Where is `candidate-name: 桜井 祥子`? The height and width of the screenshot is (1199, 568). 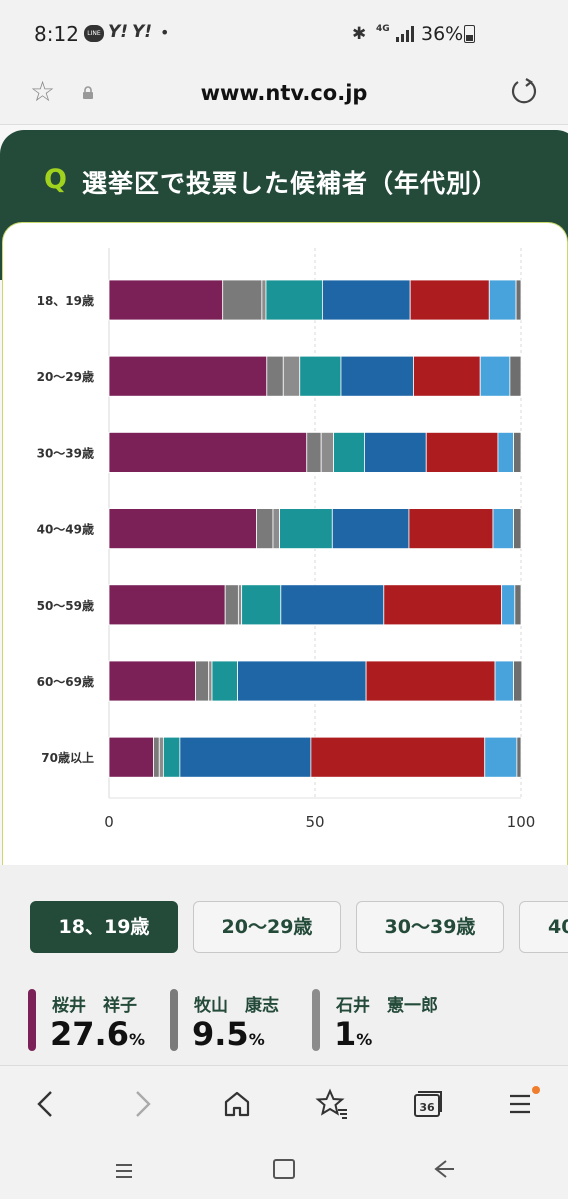
candidate-name: 桜井 祥子 is located at coordinates (94, 1006).